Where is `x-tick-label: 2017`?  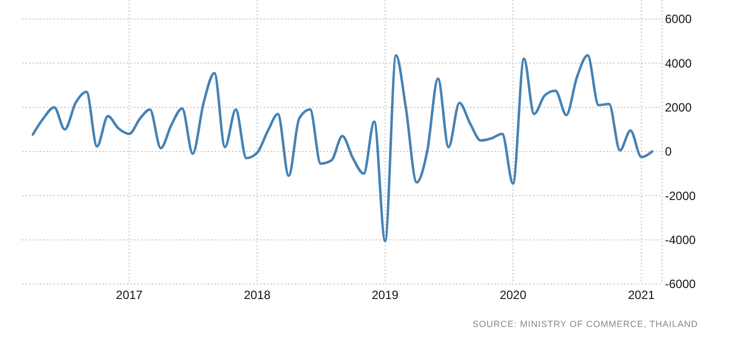 x-tick-label: 2017 is located at coordinates (129, 295).